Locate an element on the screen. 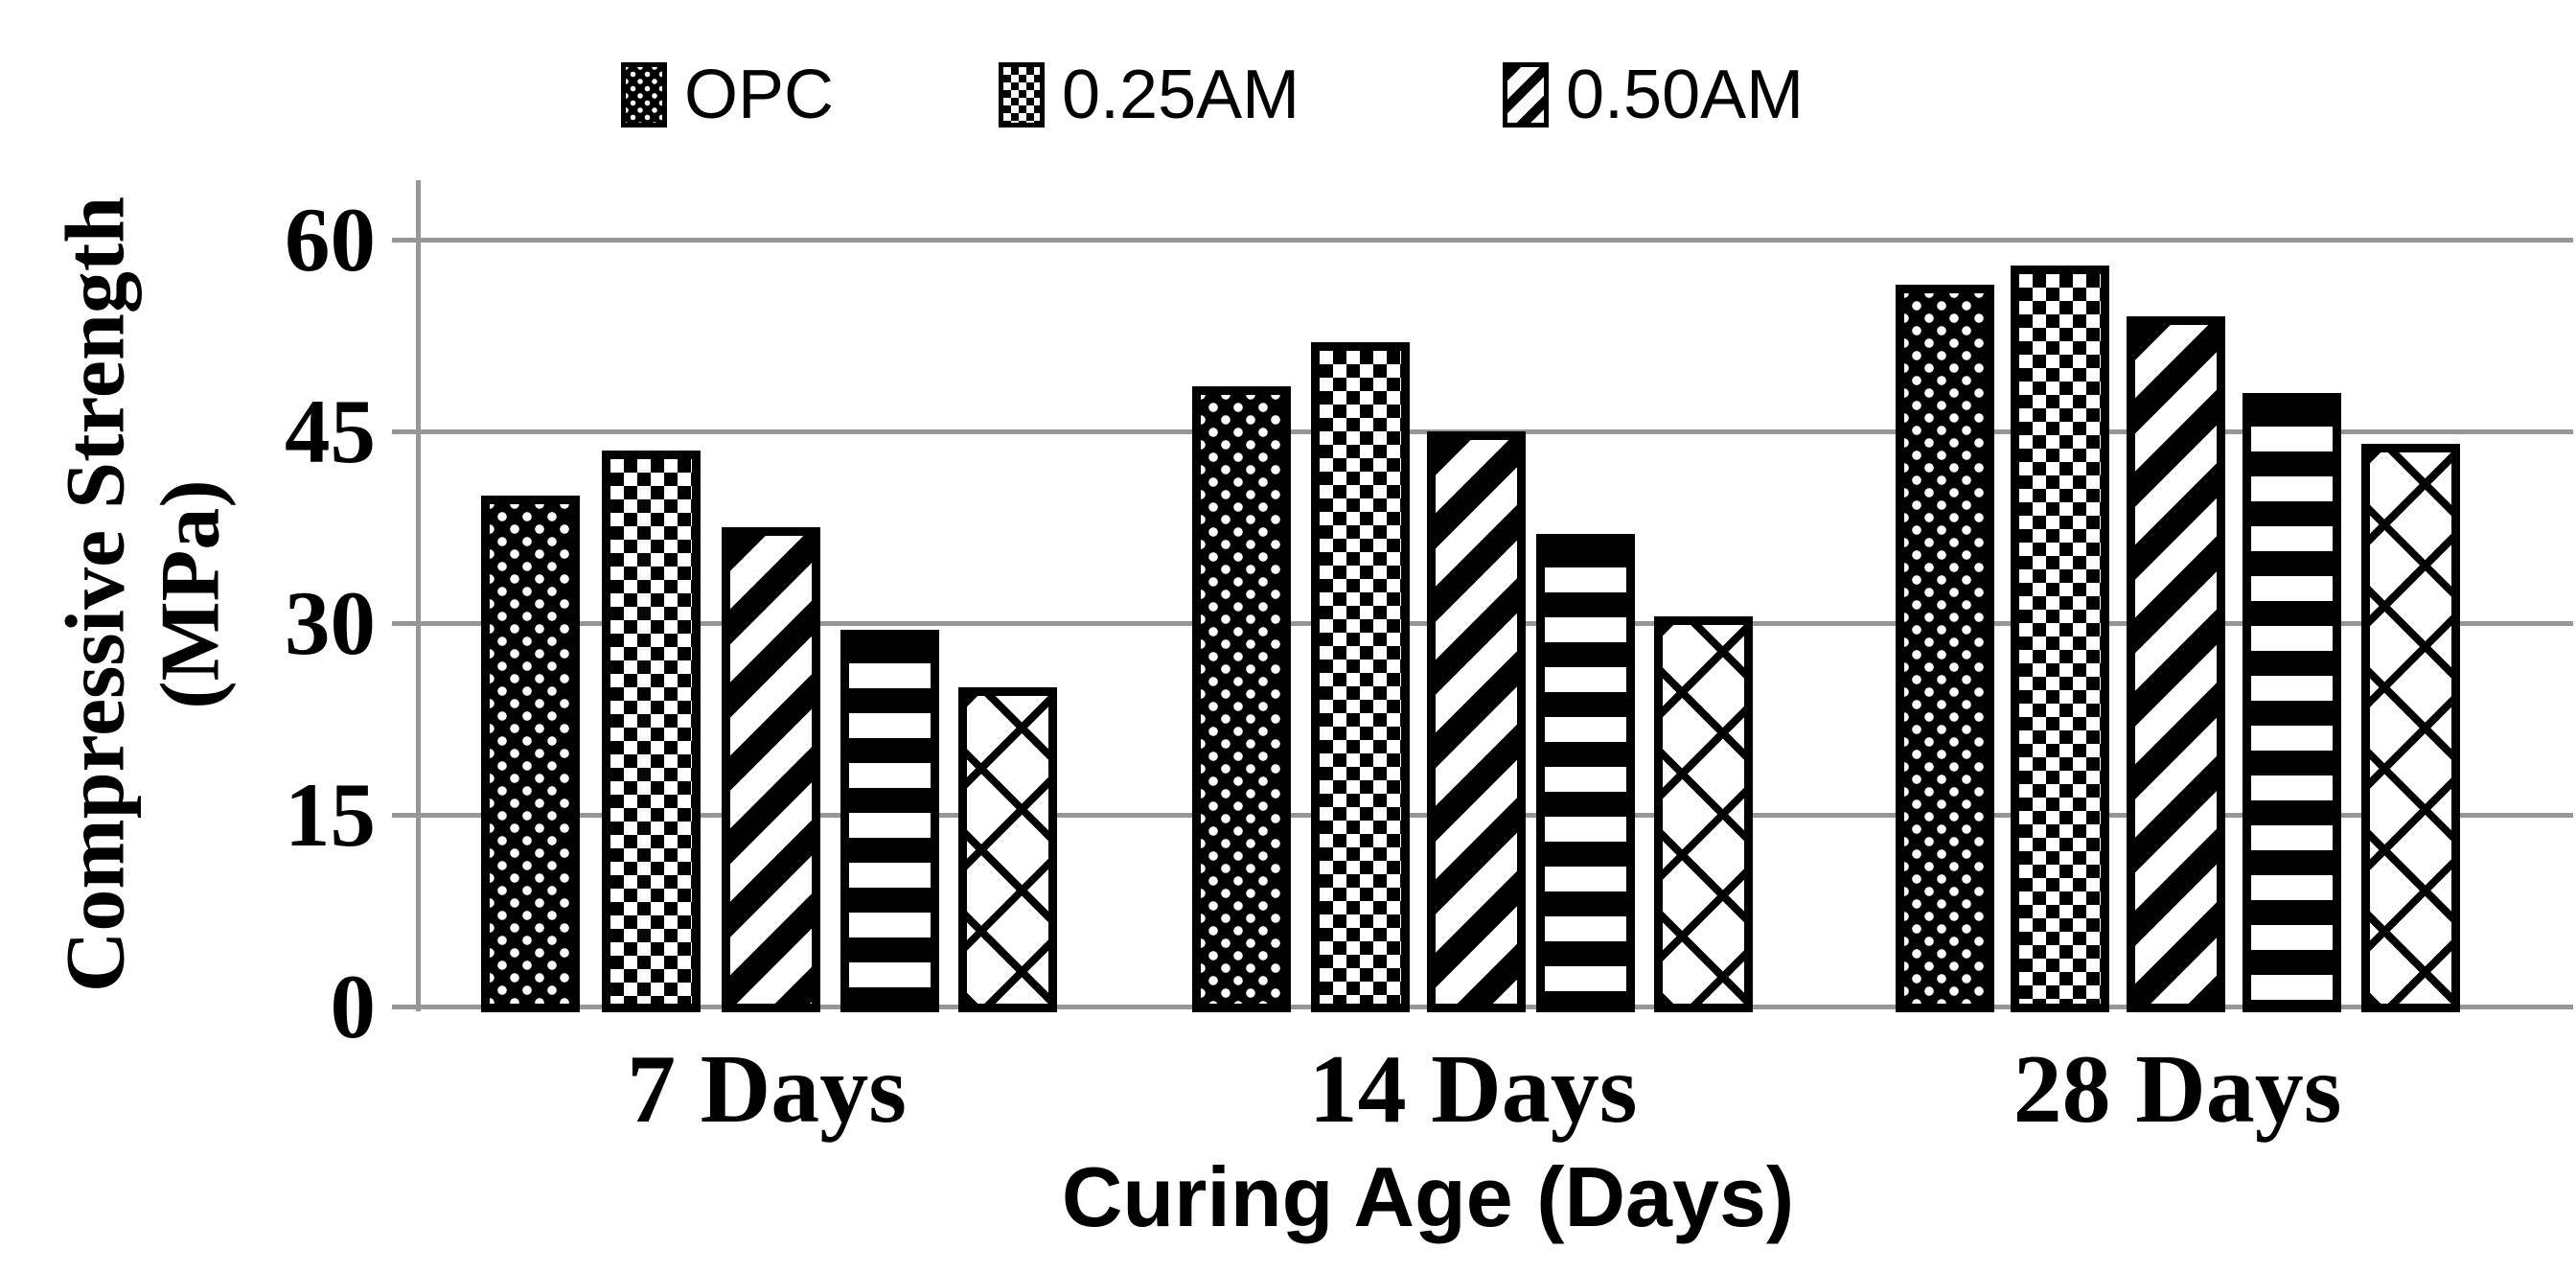 The width and height of the screenshot is (2576, 1273). bar-28days-0.25AM is located at coordinates (2060, 639).